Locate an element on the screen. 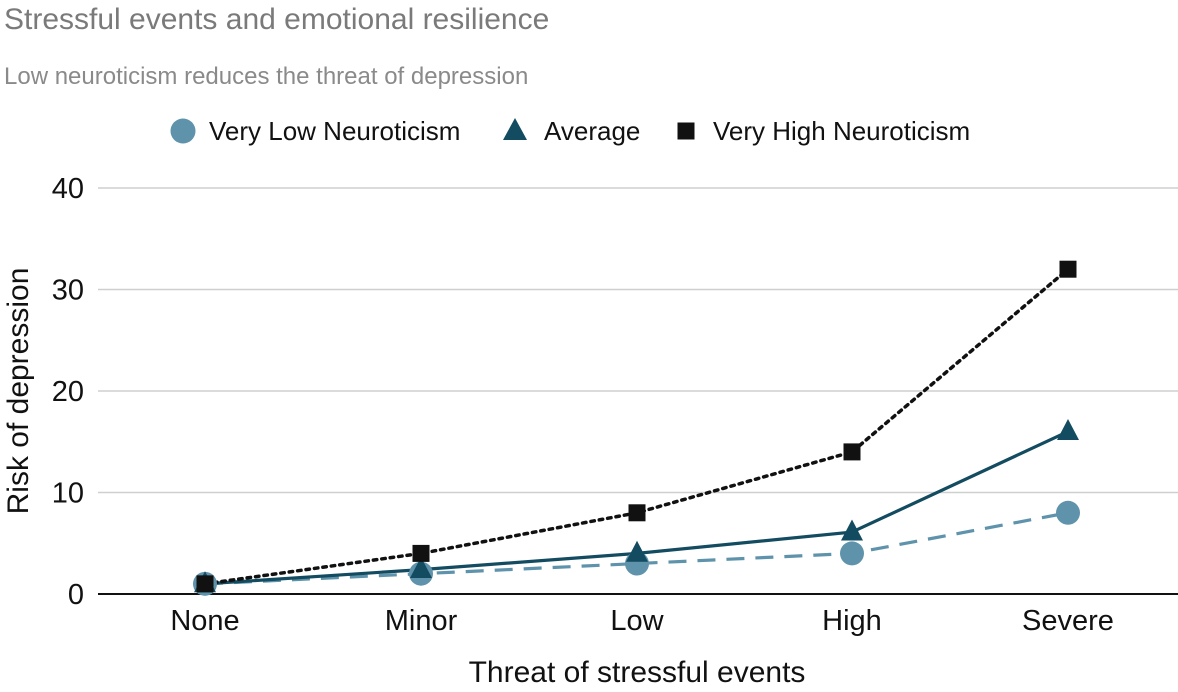 The image size is (1178, 692). legend-item: Very High Neuroticism is located at coordinates (823, 131).